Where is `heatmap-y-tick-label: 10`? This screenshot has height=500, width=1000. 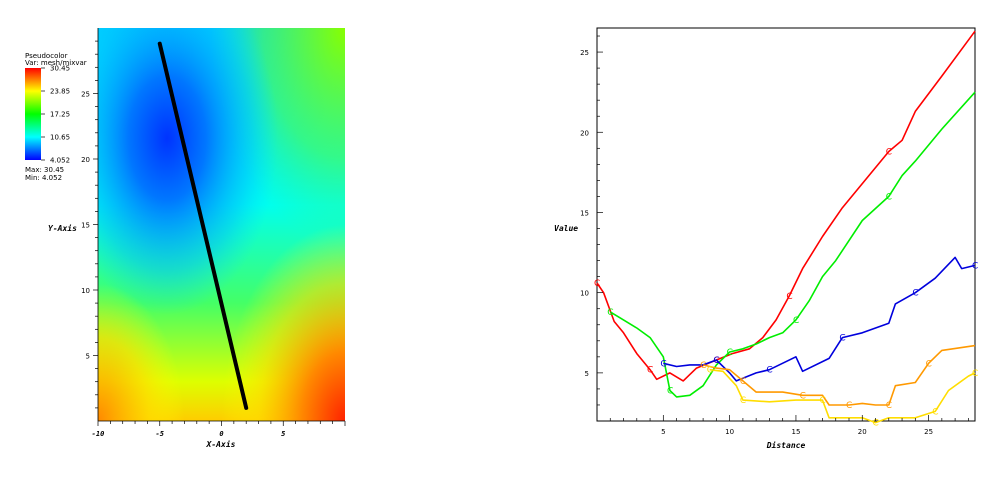 heatmap-y-tick-label: 10 is located at coordinates (85, 291).